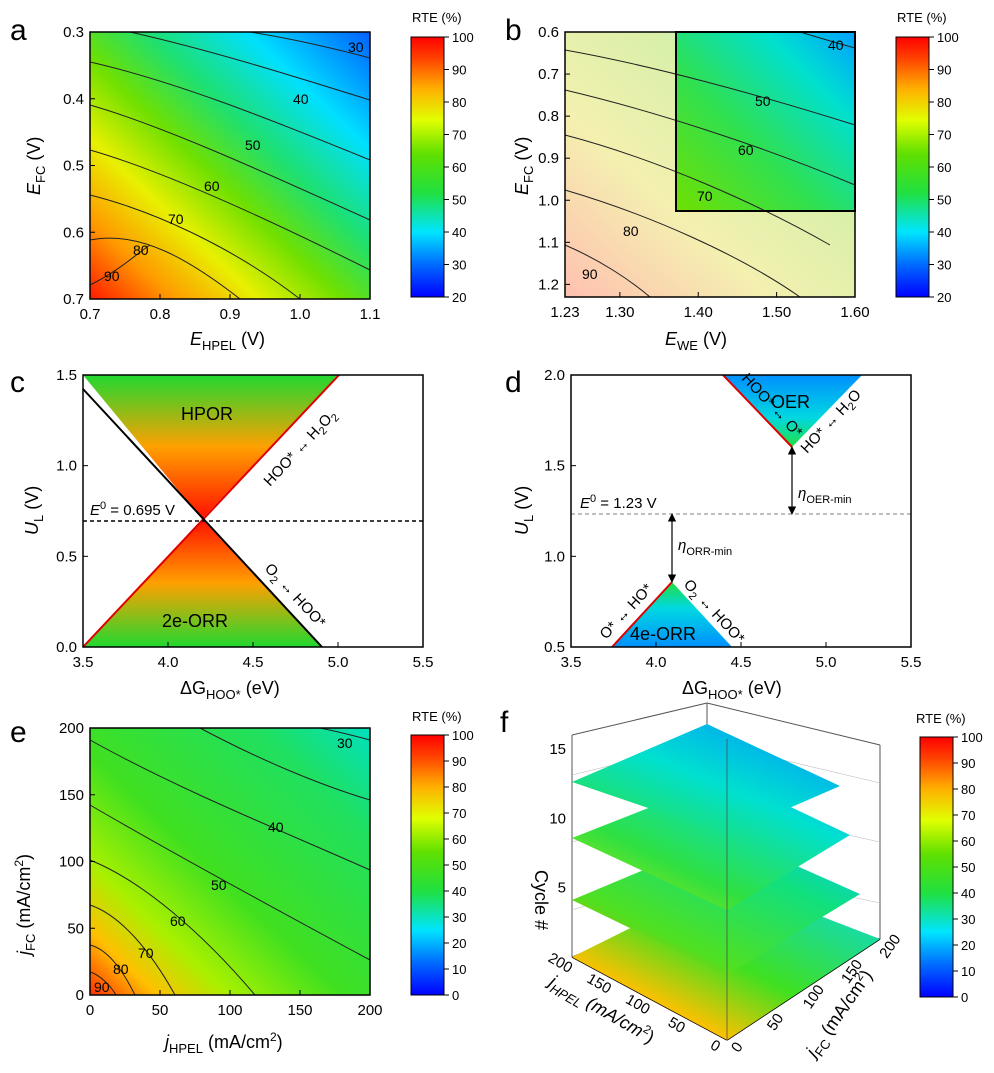  What do you see at coordinates (75, 928) in the screenshot?
I see `panel-e-y-tick-label: 50` at bounding box center [75, 928].